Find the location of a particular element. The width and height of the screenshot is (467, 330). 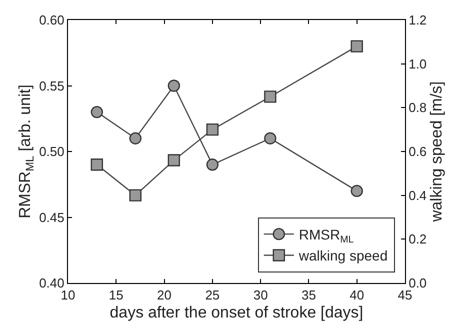

y-tick-label: 0.50 is located at coordinates (51, 152).